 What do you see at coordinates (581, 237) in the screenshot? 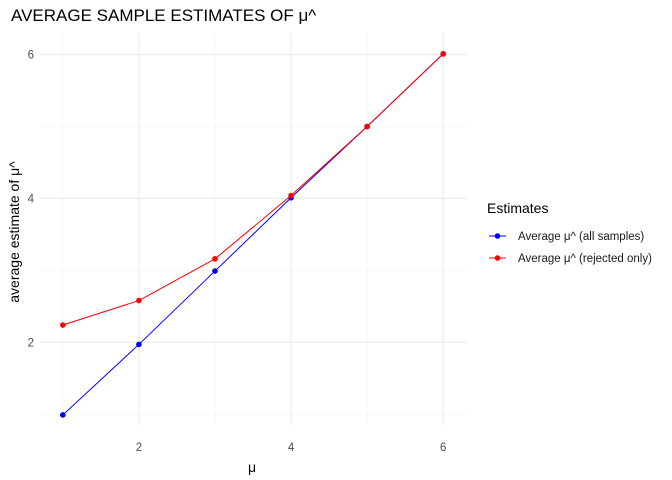
I see `legend-label: Average μ^ (all samples)` at bounding box center [581, 237].